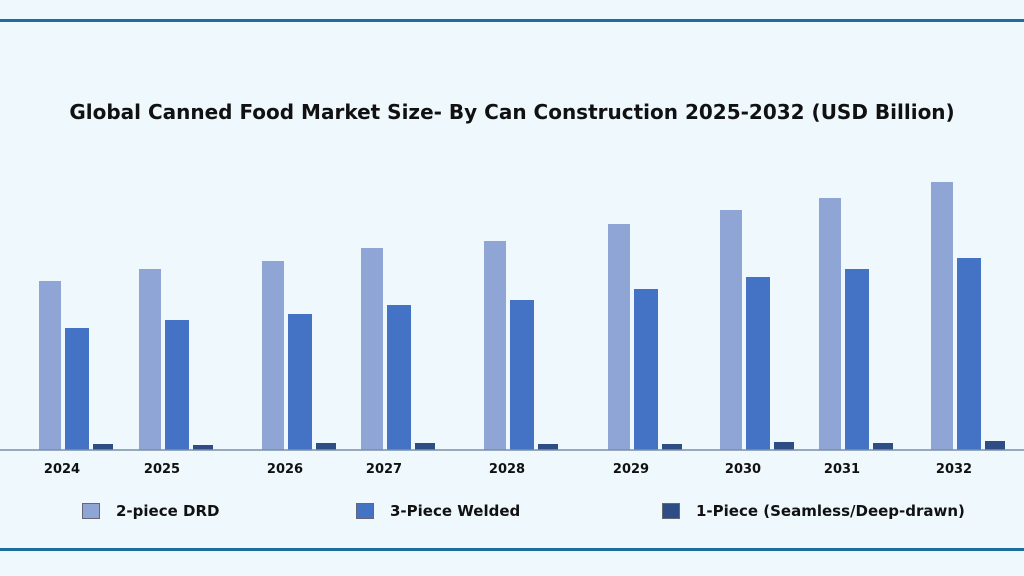 The image size is (1024, 576). I want to click on legend-item-1-piece: 1-Piece (Seamless/Deep-drawn), so click(813, 511).